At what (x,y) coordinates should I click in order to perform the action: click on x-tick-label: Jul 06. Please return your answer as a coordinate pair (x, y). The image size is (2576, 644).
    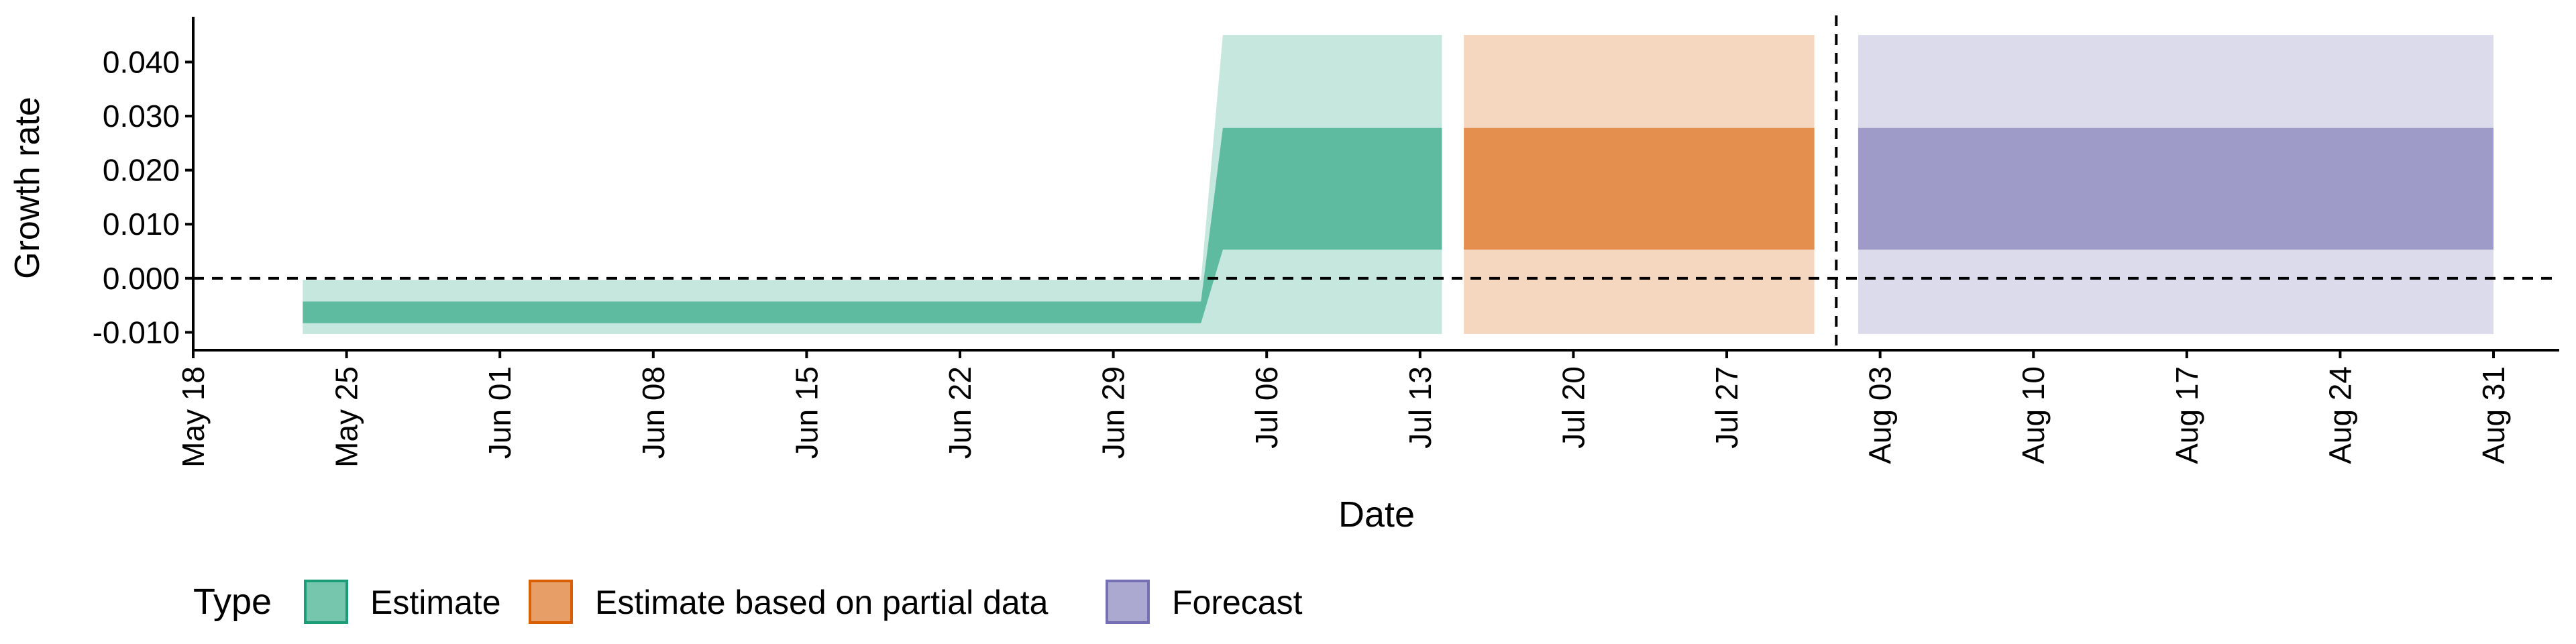
    Looking at the image, I should click on (1266, 407).